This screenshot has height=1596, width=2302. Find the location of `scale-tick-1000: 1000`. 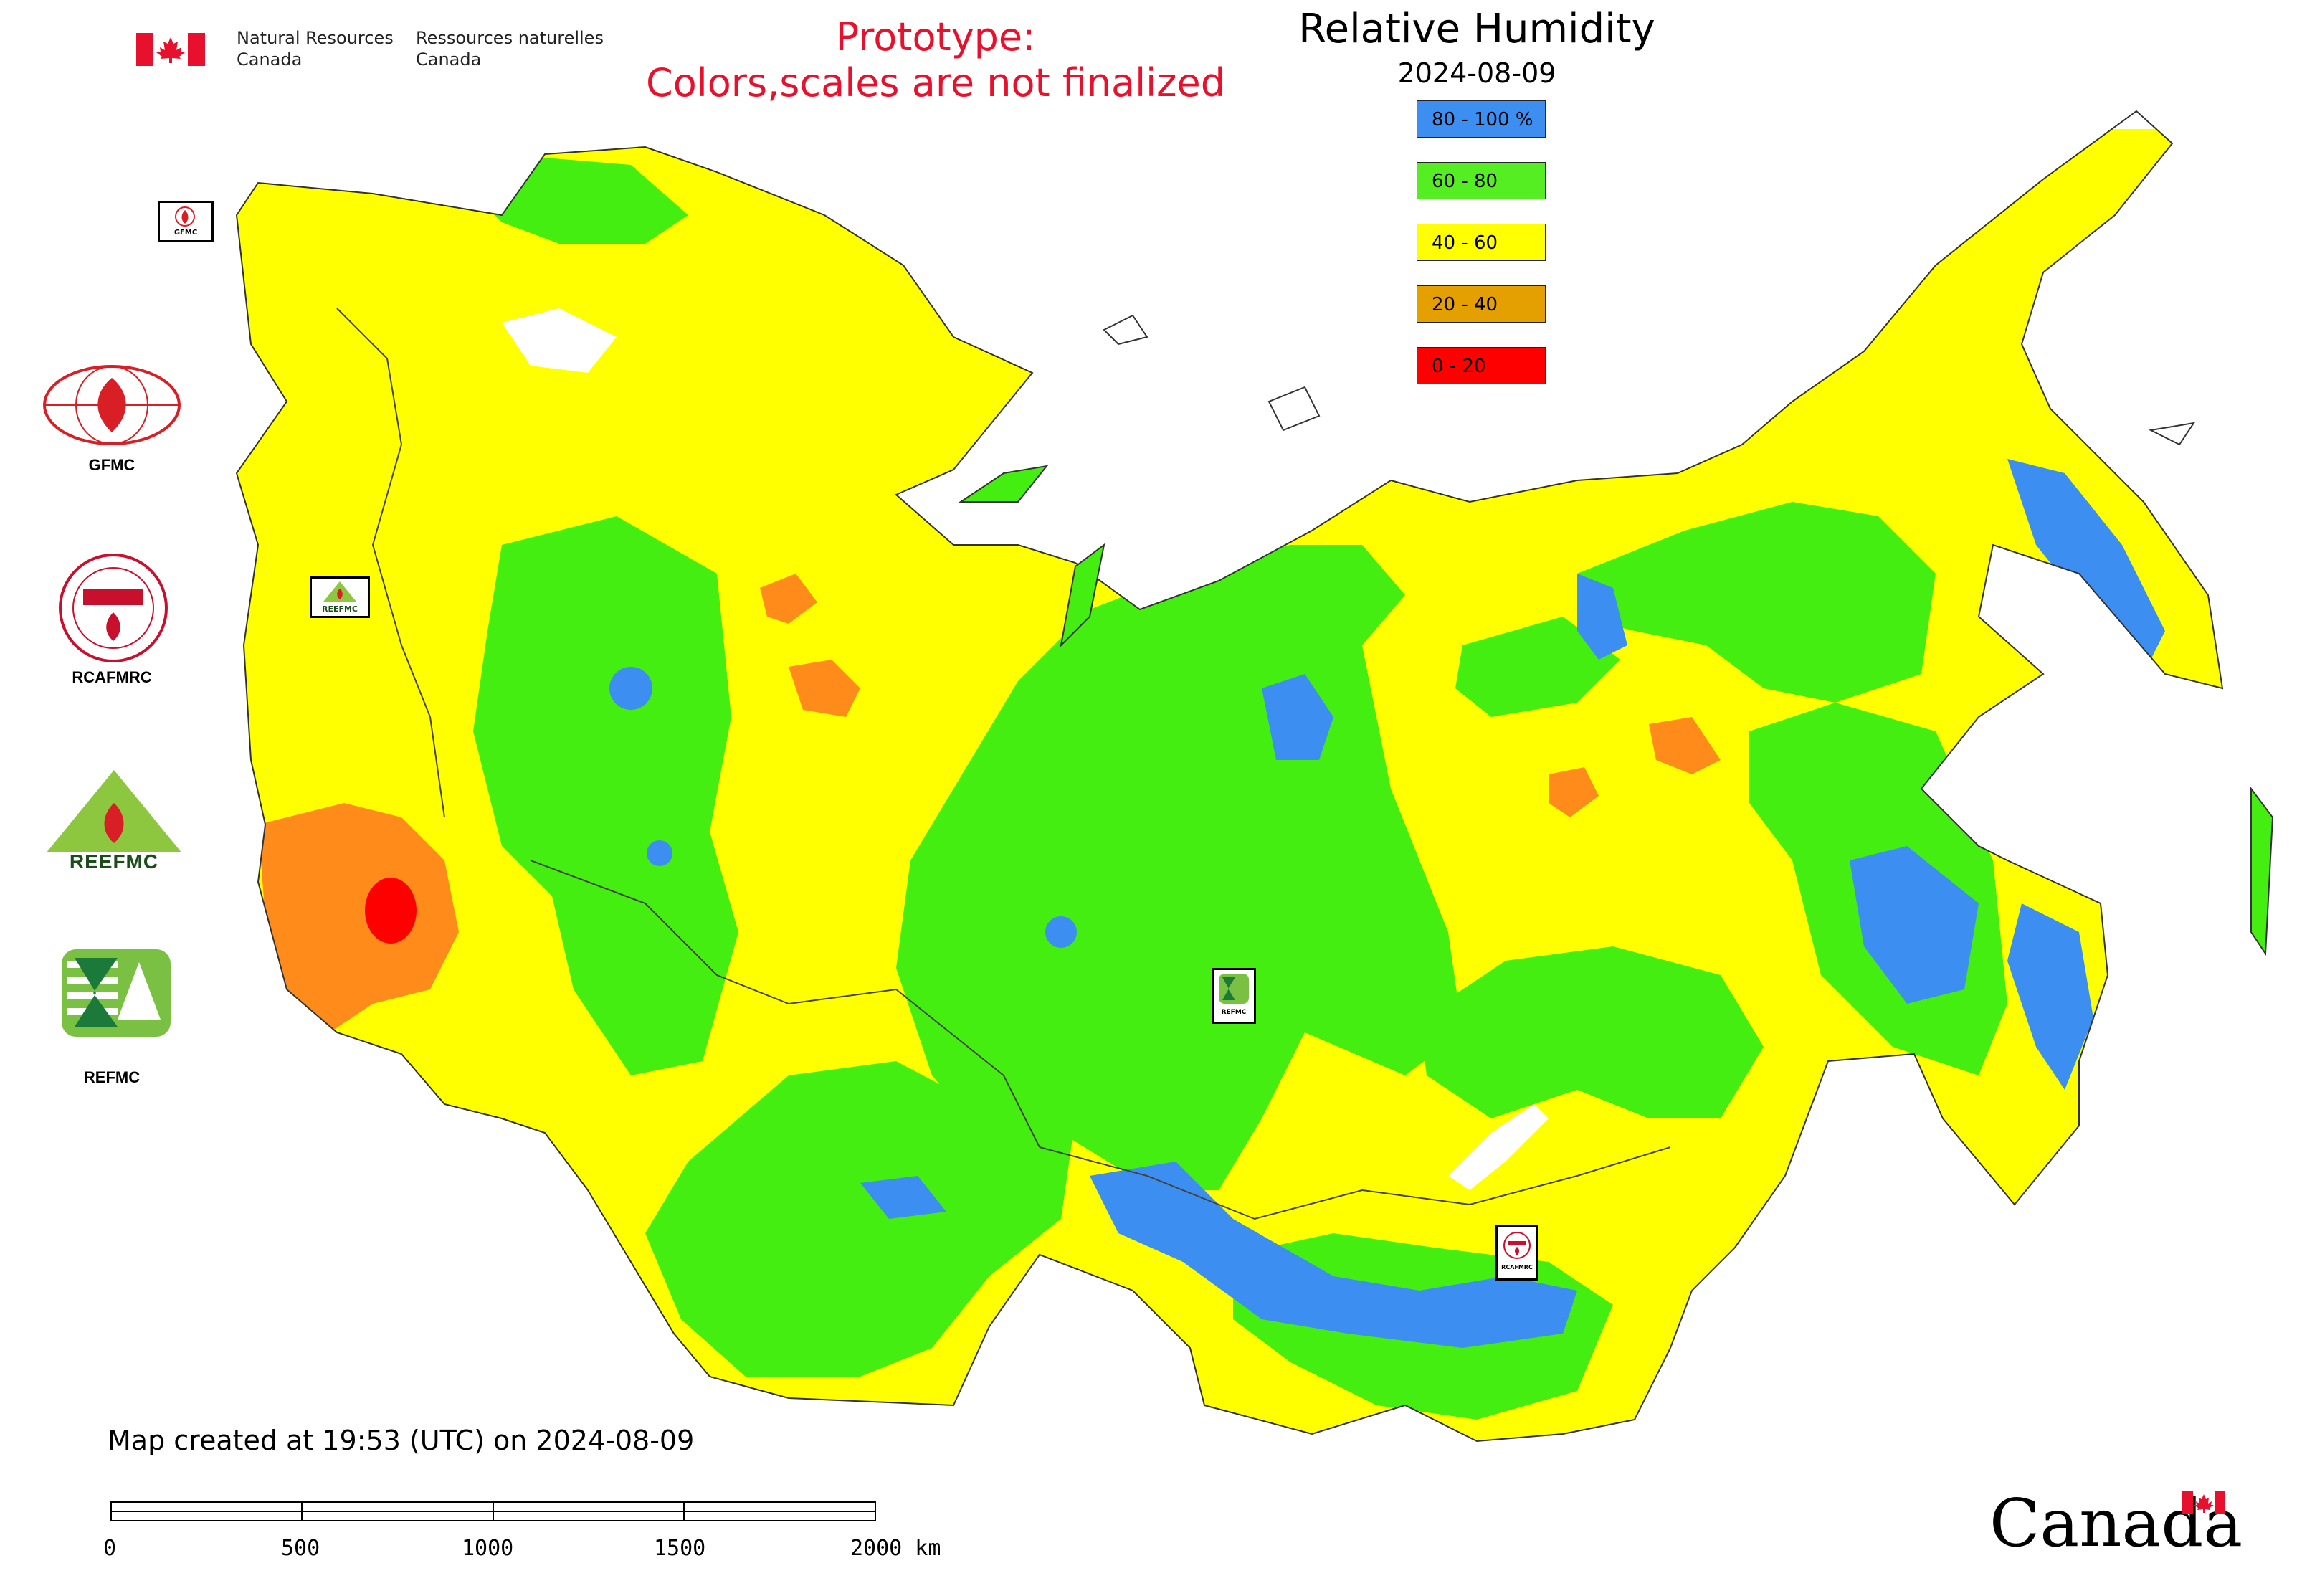

scale-tick-1000: 1000 is located at coordinates (488, 1548).